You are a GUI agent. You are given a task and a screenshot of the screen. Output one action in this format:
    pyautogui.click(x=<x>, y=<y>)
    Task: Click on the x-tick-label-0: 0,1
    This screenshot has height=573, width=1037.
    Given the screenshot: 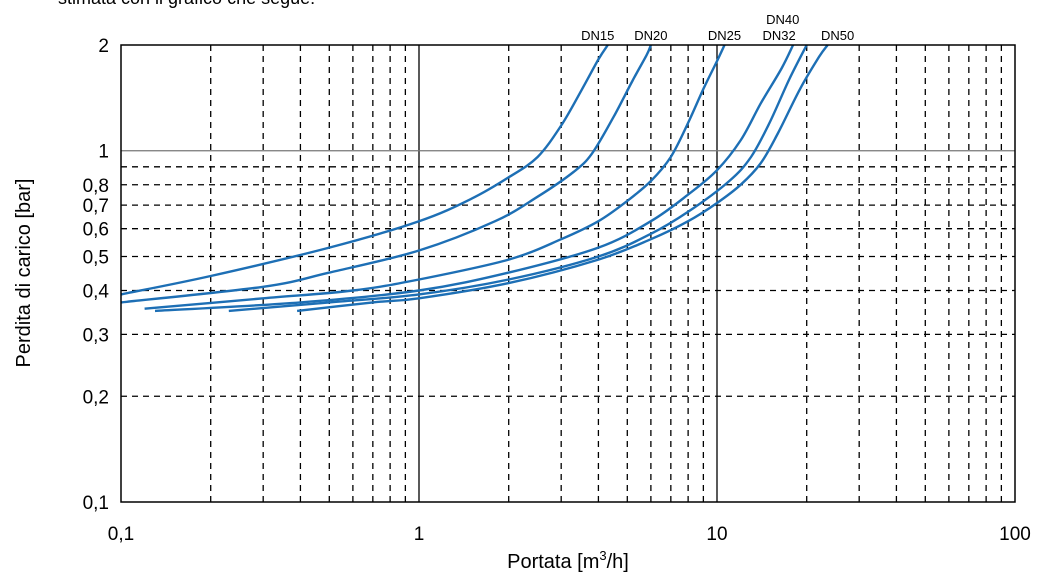 What is the action you would take?
    pyautogui.click(x=121, y=534)
    